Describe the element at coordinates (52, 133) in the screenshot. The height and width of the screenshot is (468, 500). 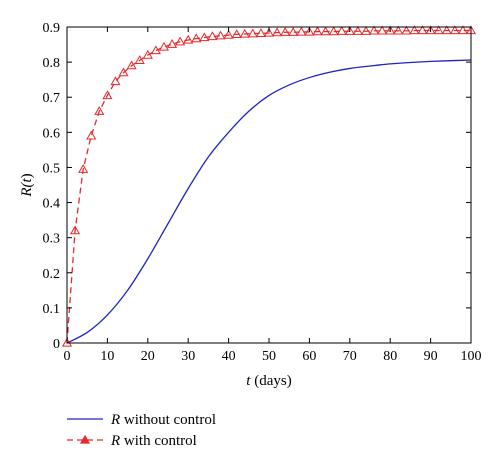
I see `y-tick-label-6: 0.6` at that location.